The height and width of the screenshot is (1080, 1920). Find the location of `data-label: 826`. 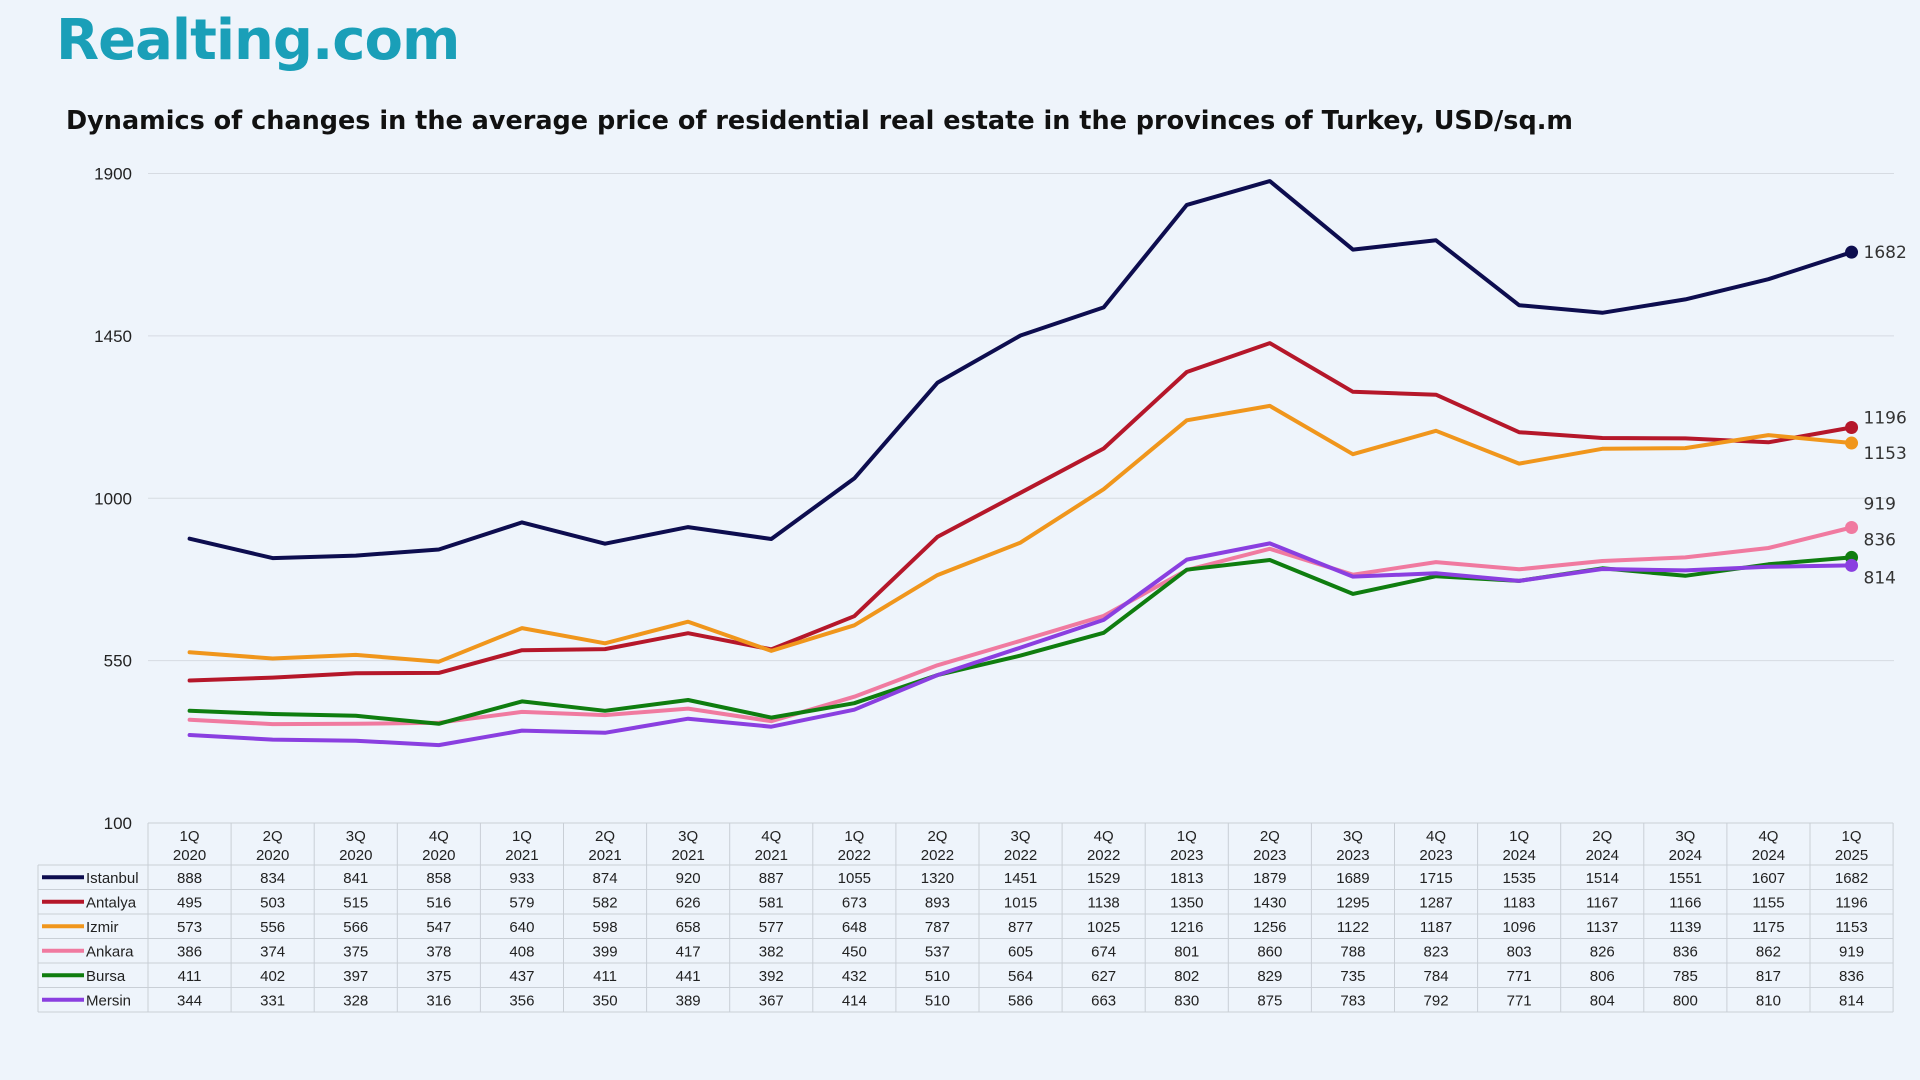

data-label: 826 is located at coordinates (1602, 951).